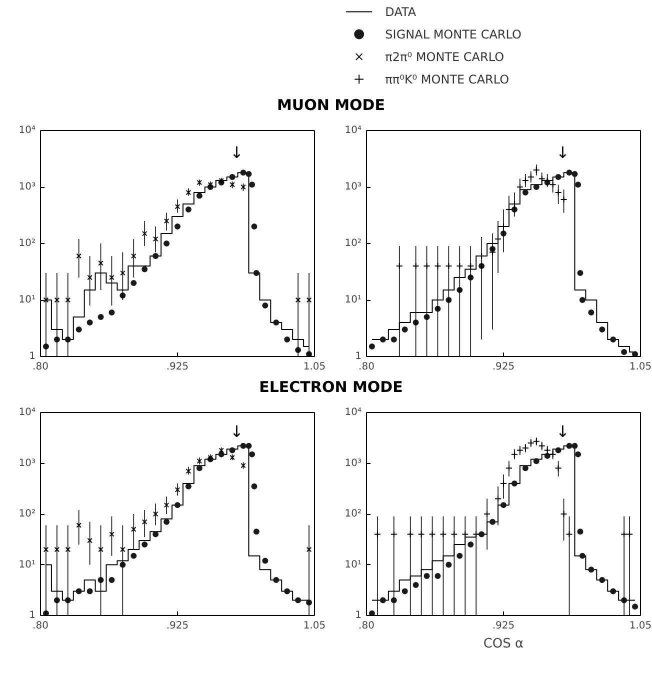 The image size is (652, 698). I want to click on text: ππ⁰K⁰ MONTE CARLO, so click(447, 79).